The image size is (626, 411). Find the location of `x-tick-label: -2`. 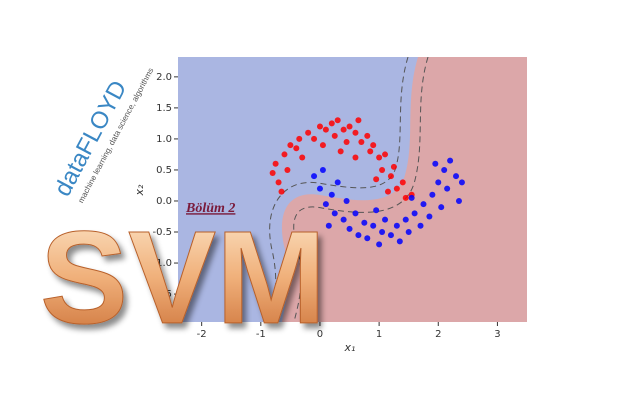

x-tick-label: -2 is located at coordinates (202, 334).